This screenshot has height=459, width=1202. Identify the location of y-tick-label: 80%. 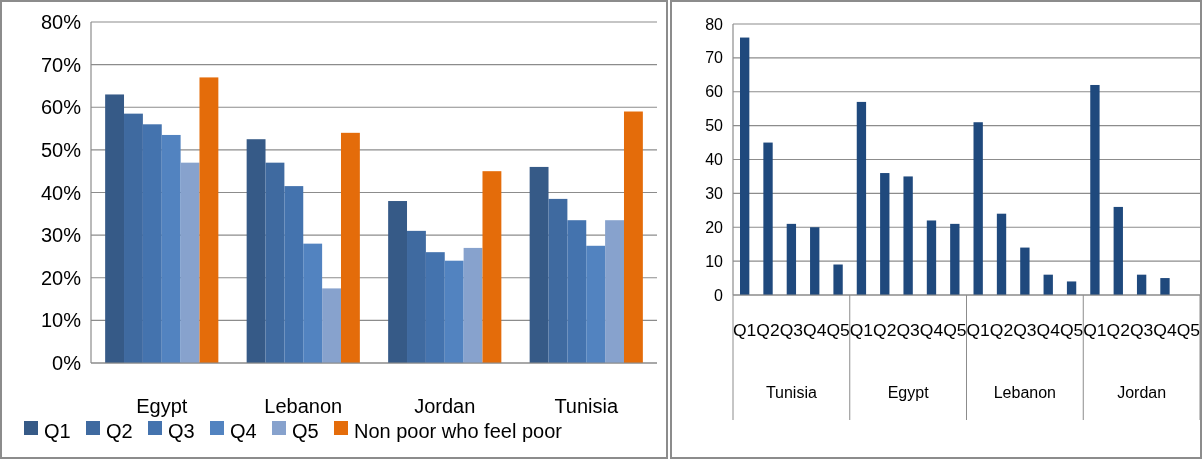
(61, 22).